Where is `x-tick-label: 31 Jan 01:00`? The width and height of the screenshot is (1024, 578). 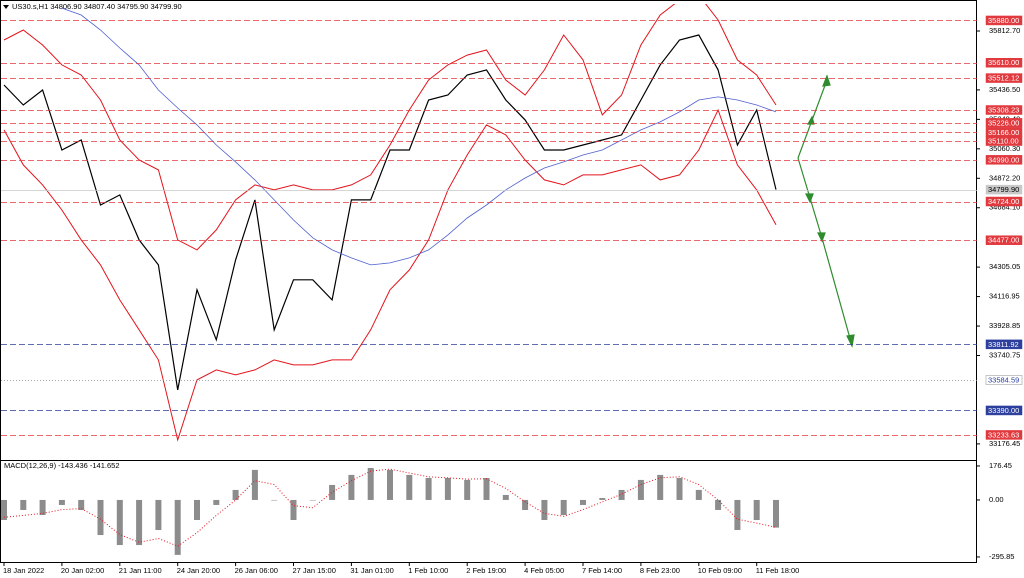
x-tick-label: 31 Jan 01:00 is located at coordinates (371, 570).